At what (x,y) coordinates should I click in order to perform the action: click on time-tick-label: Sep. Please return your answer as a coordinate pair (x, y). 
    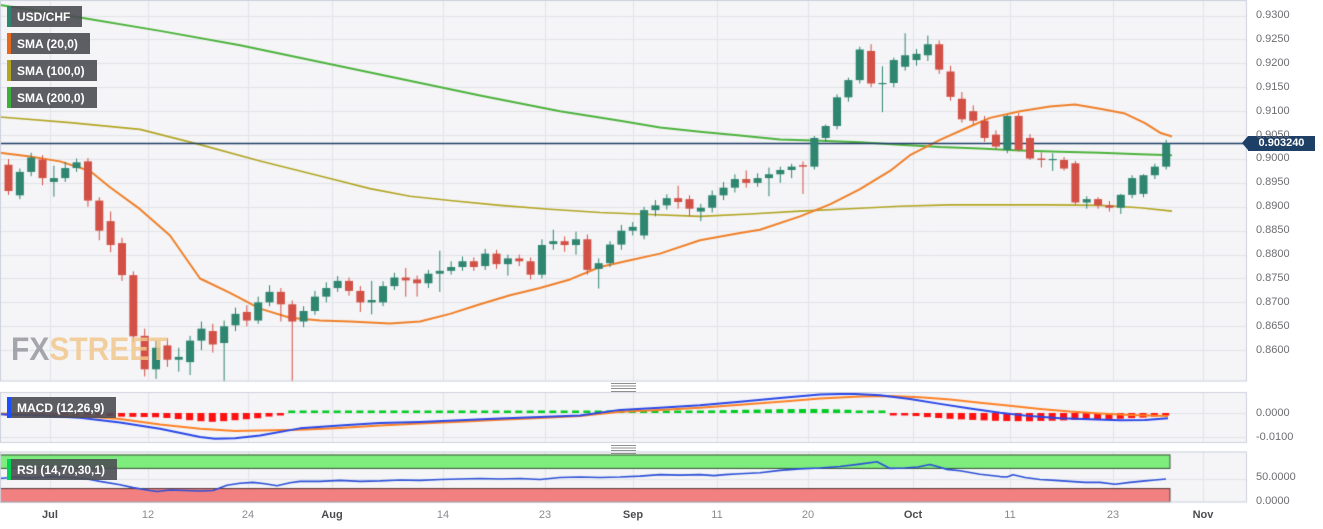
    Looking at the image, I should click on (633, 515).